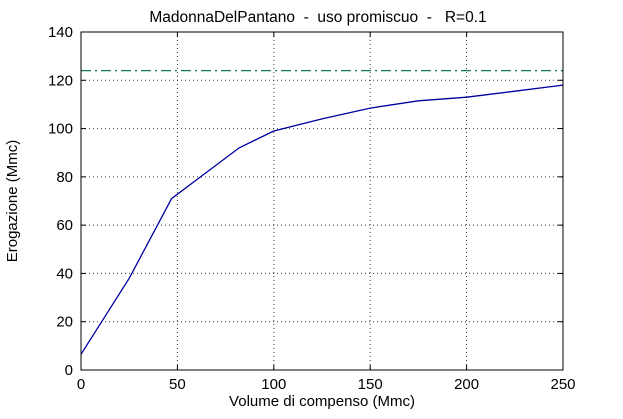  I want to click on x-tick-label: 150, so click(370, 384).